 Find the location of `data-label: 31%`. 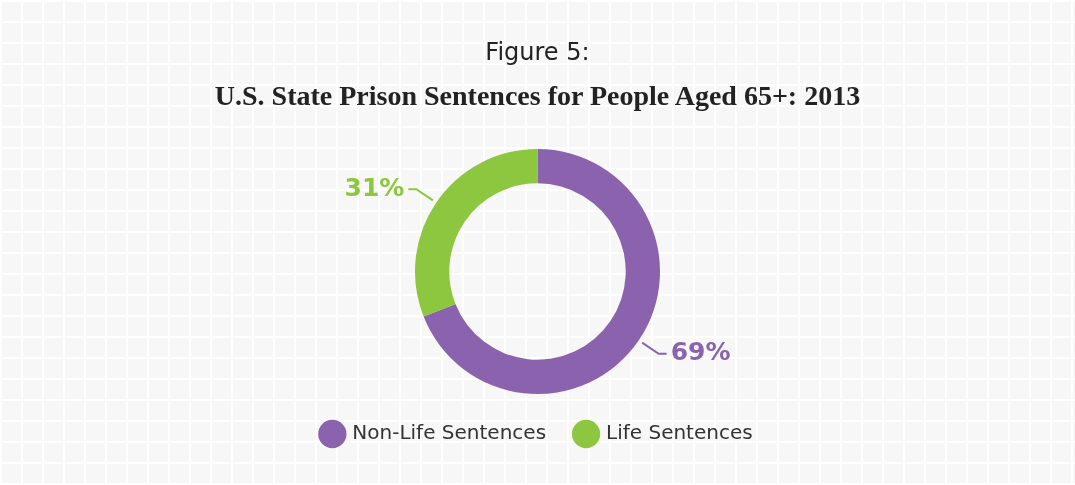

data-label: 31% is located at coordinates (374, 187).